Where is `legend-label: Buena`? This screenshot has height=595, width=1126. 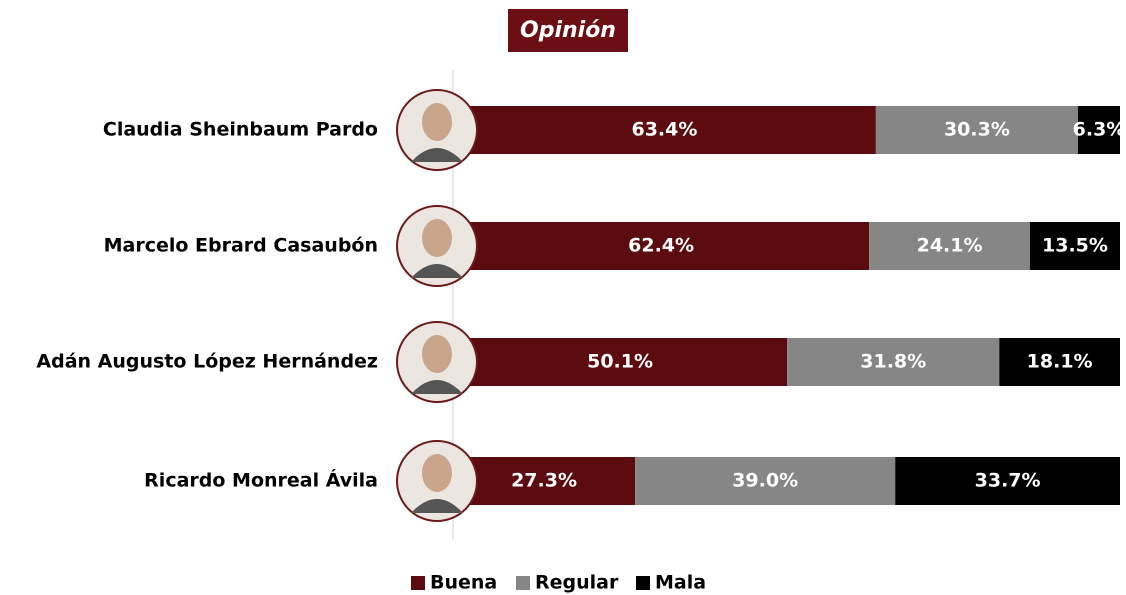 legend-label: Buena is located at coordinates (463, 583).